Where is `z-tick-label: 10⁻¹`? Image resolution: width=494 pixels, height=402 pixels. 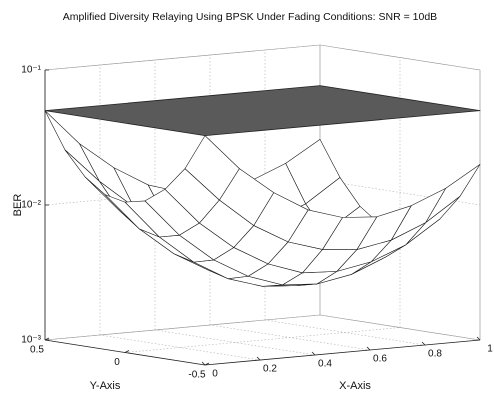
z-tick-label: 10⁻¹ is located at coordinates (31, 70).